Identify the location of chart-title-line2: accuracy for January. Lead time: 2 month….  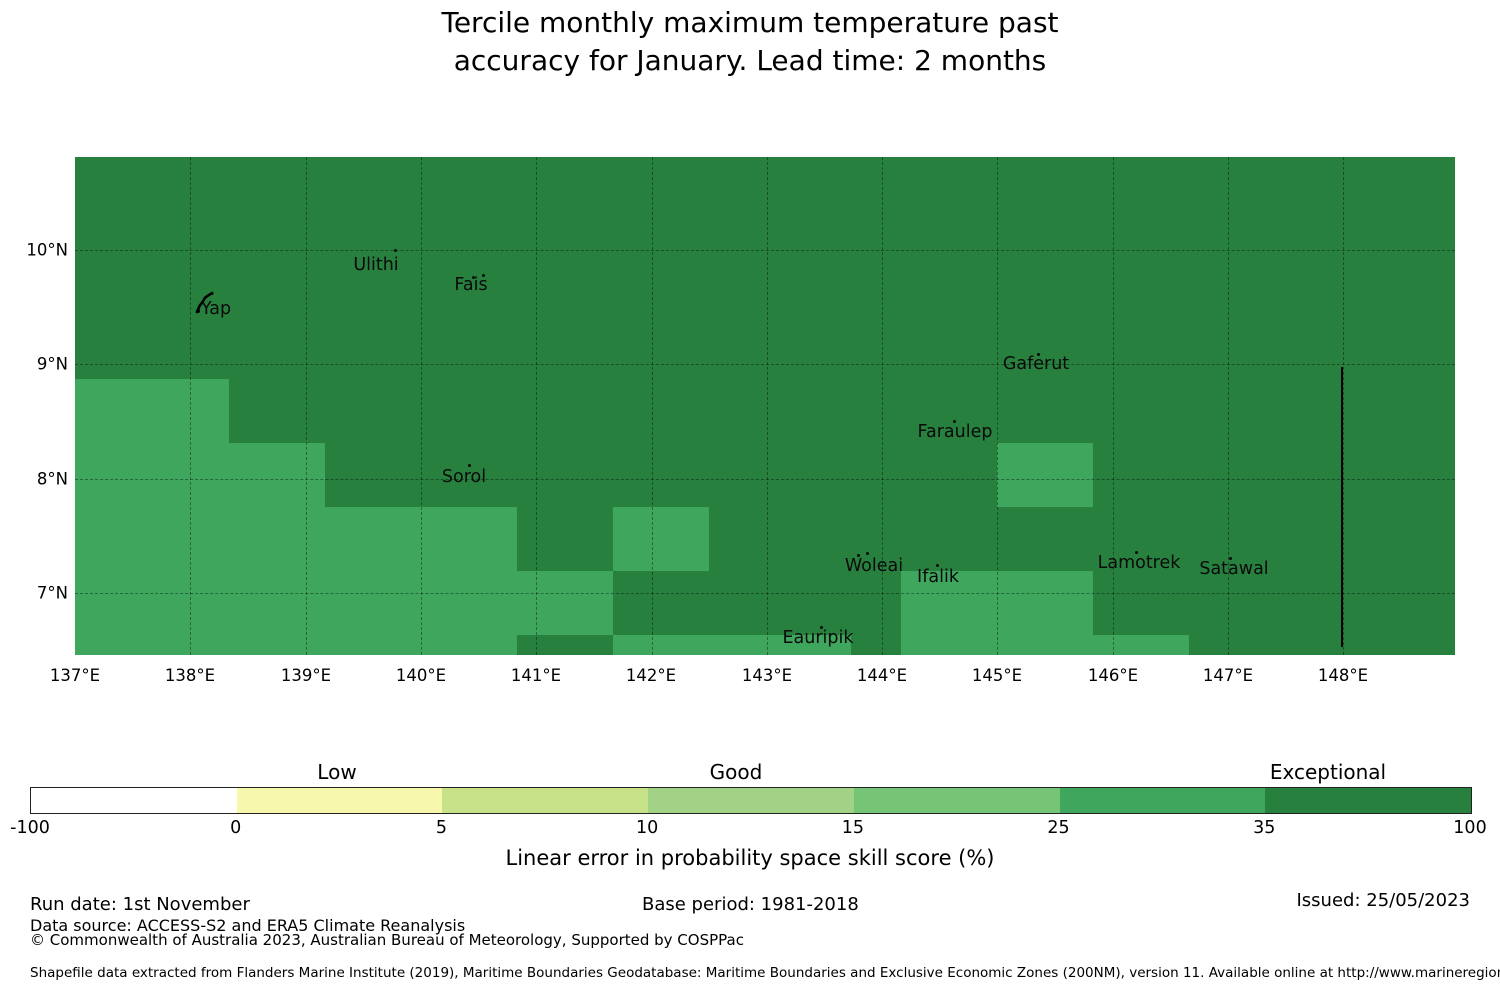
(750, 60).